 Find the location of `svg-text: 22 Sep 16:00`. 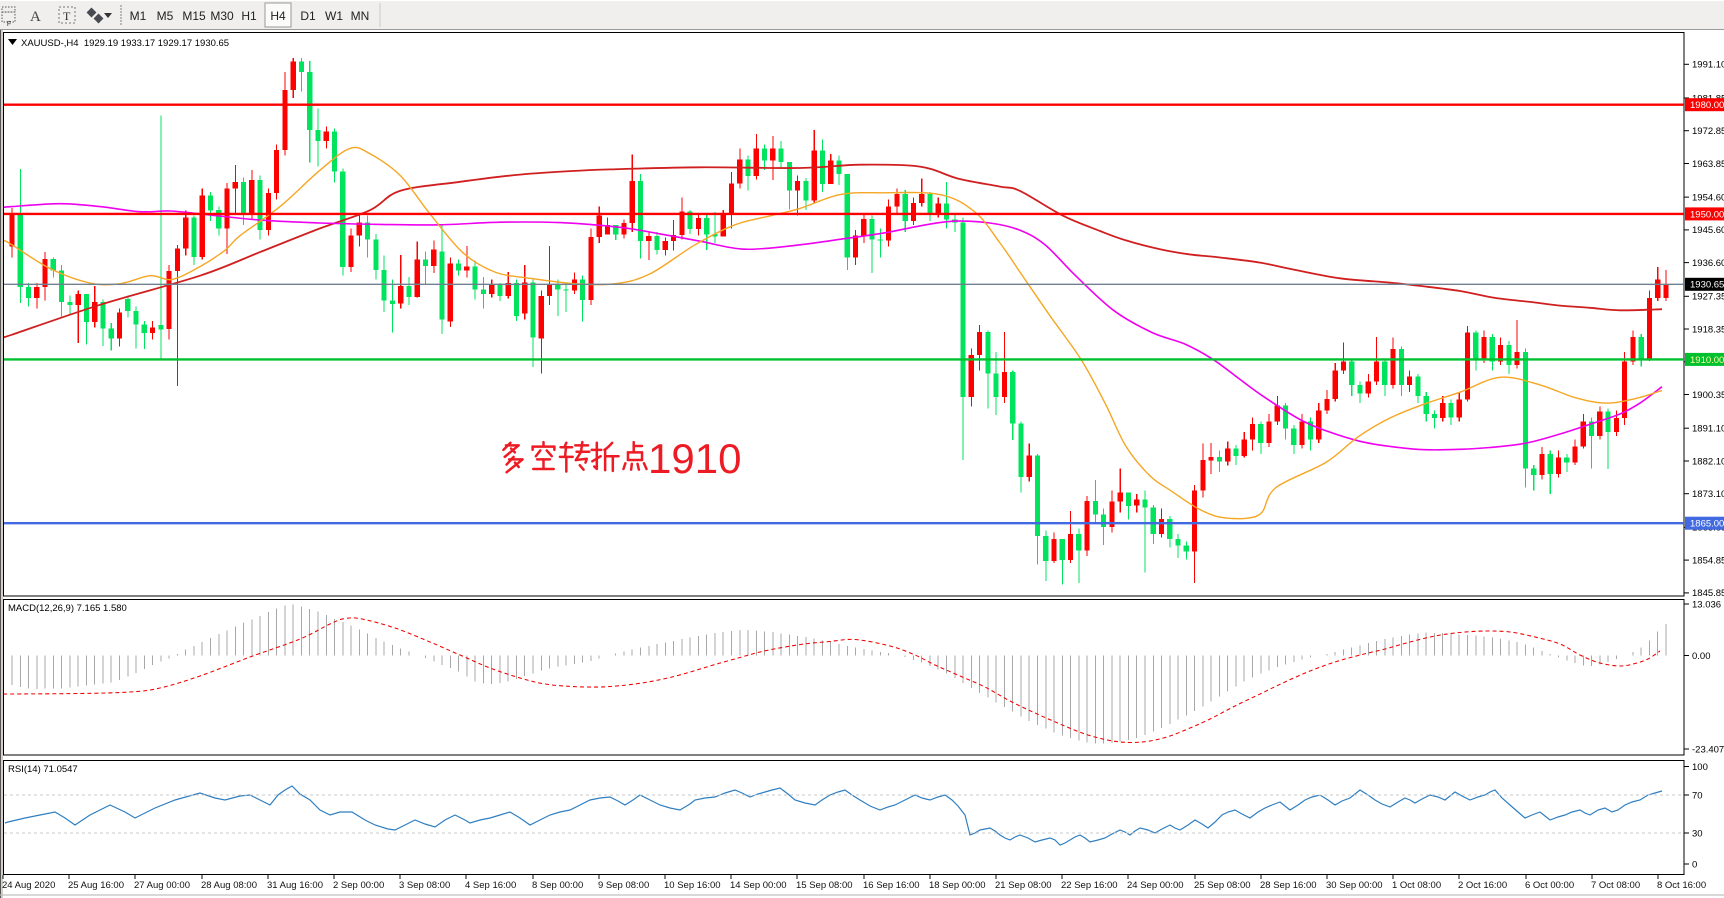

svg-text: 22 Sep 16:00 is located at coordinates (1089, 885).